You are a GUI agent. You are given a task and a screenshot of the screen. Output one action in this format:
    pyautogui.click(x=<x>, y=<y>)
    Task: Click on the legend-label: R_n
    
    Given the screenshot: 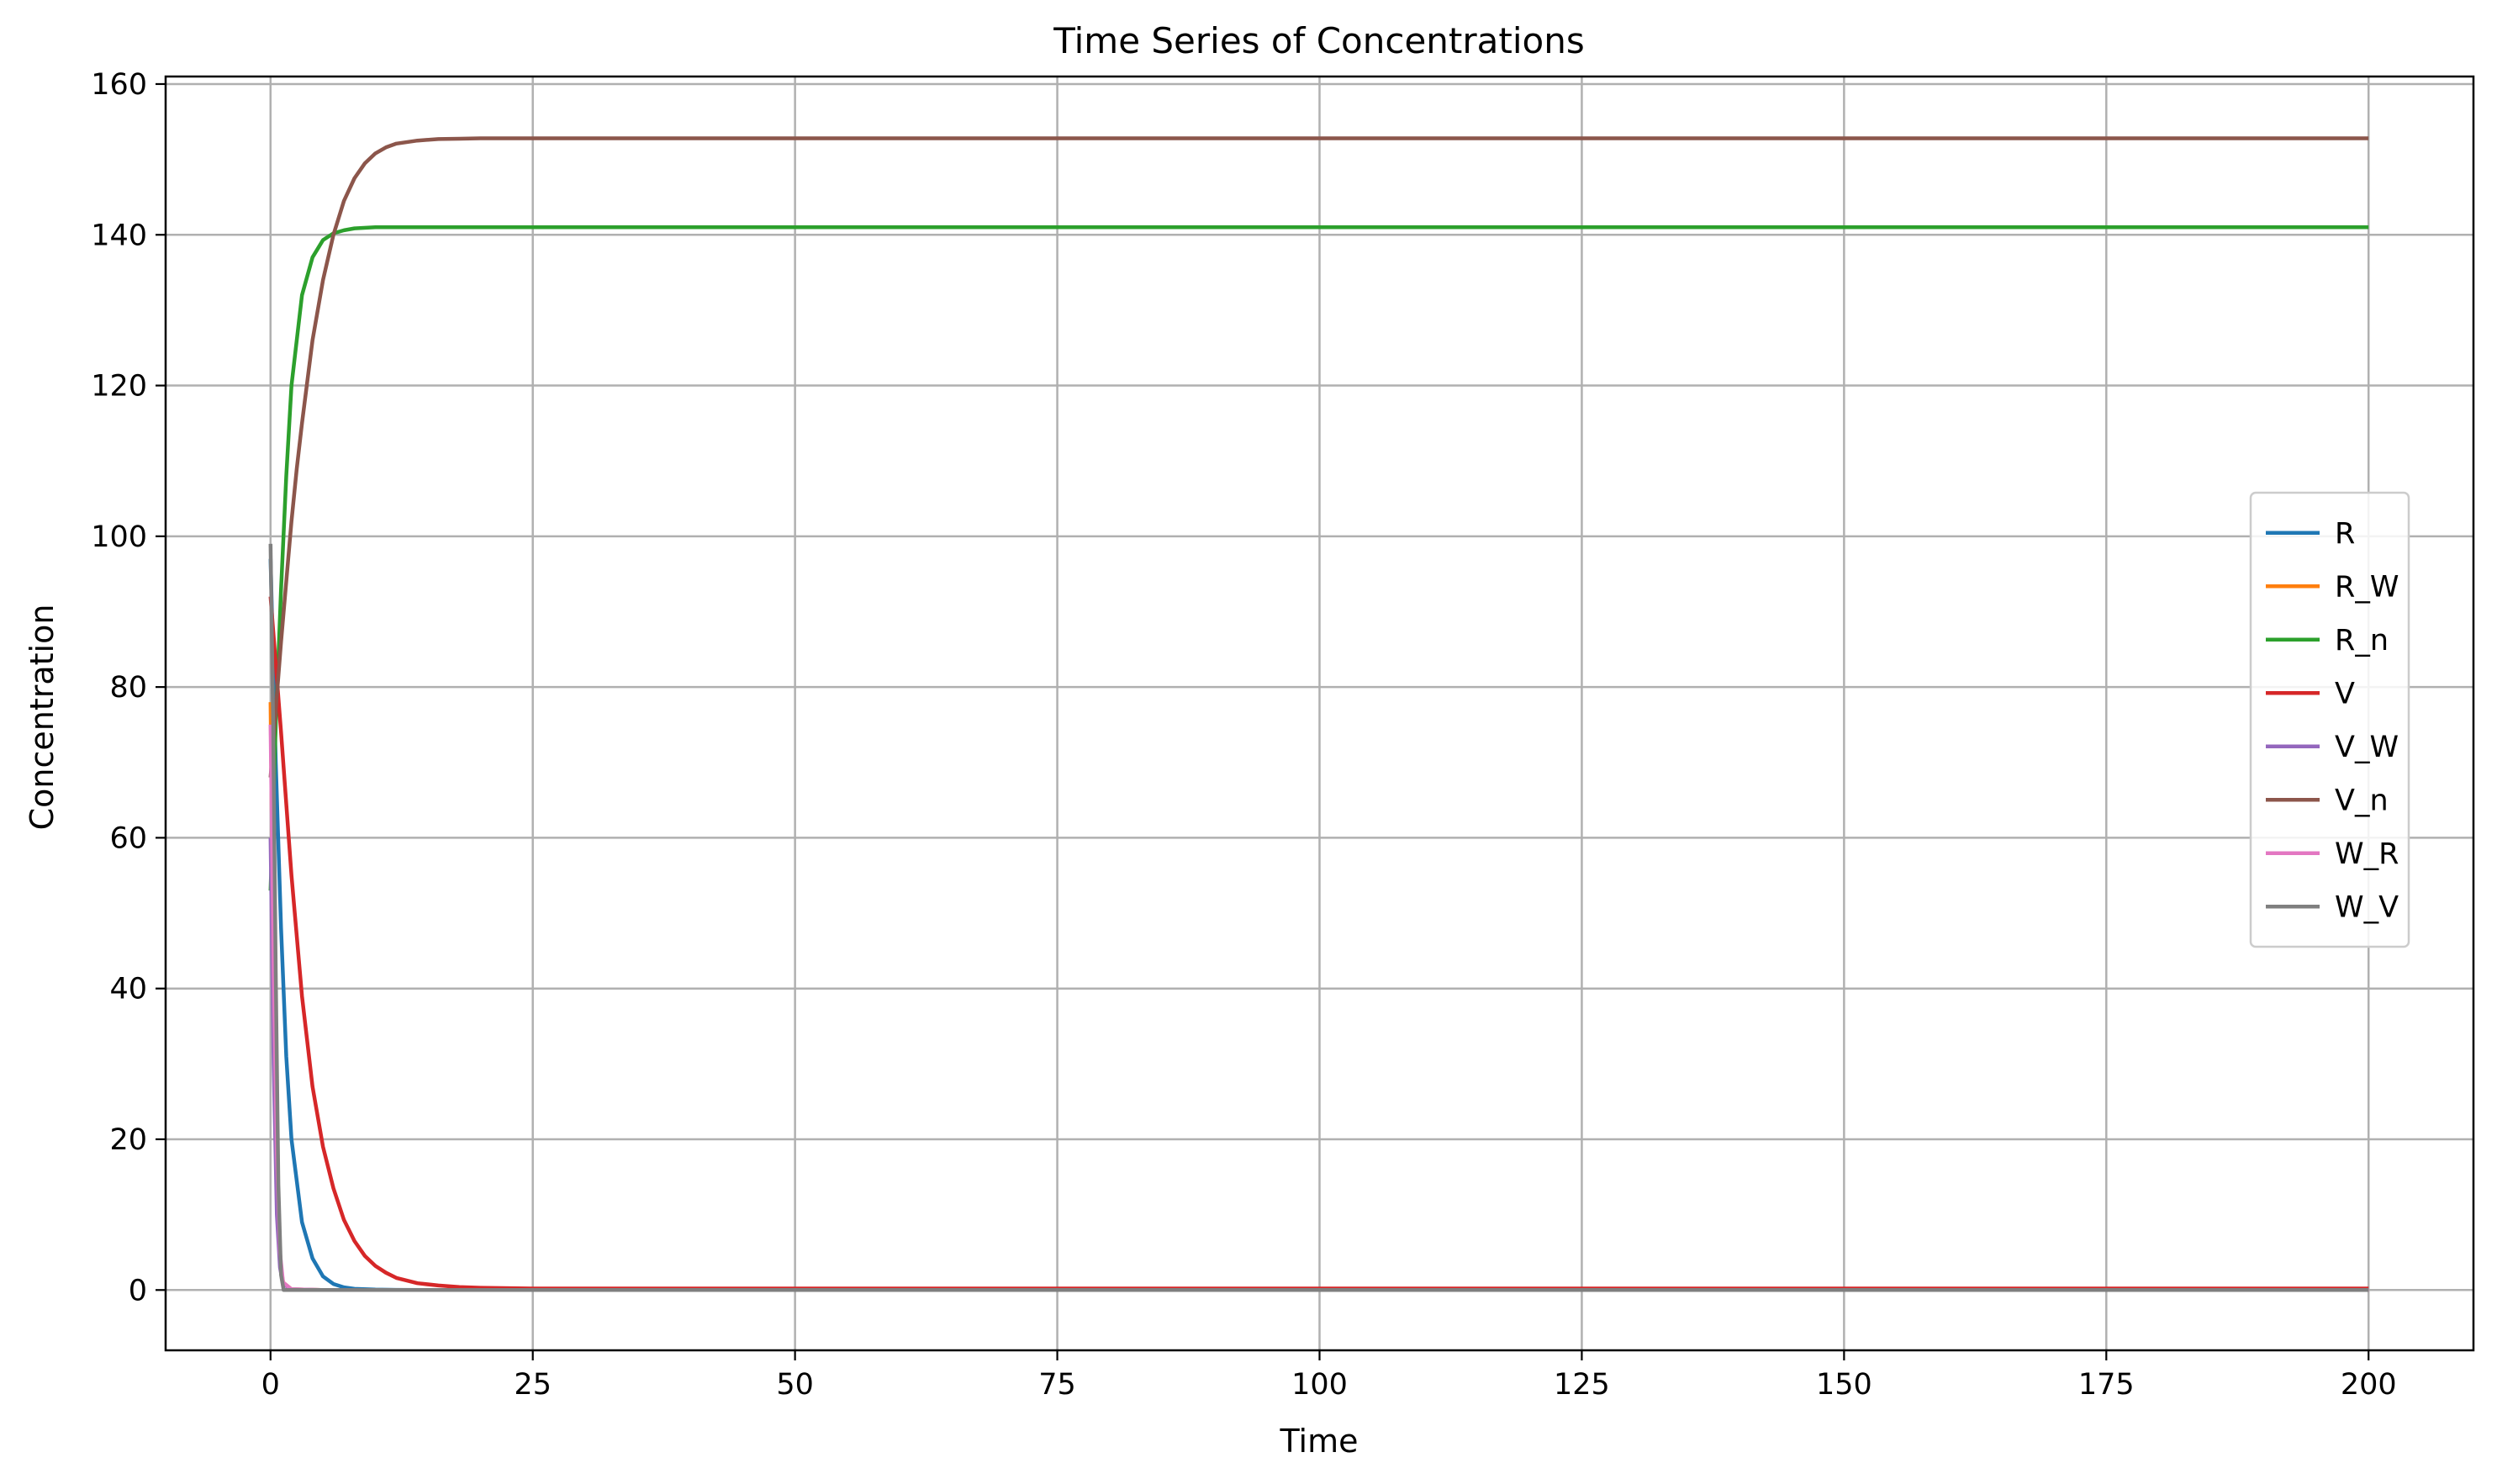 What is the action you would take?
    pyautogui.click(x=2362, y=641)
    